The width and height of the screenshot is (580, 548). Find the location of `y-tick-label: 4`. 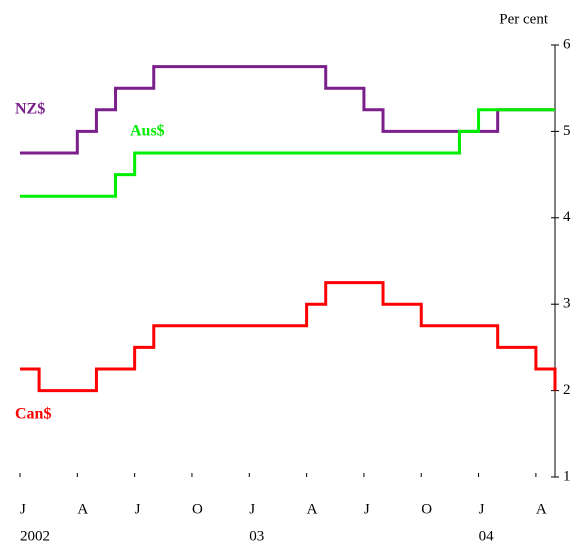

y-tick-label: 4 is located at coordinates (567, 217).